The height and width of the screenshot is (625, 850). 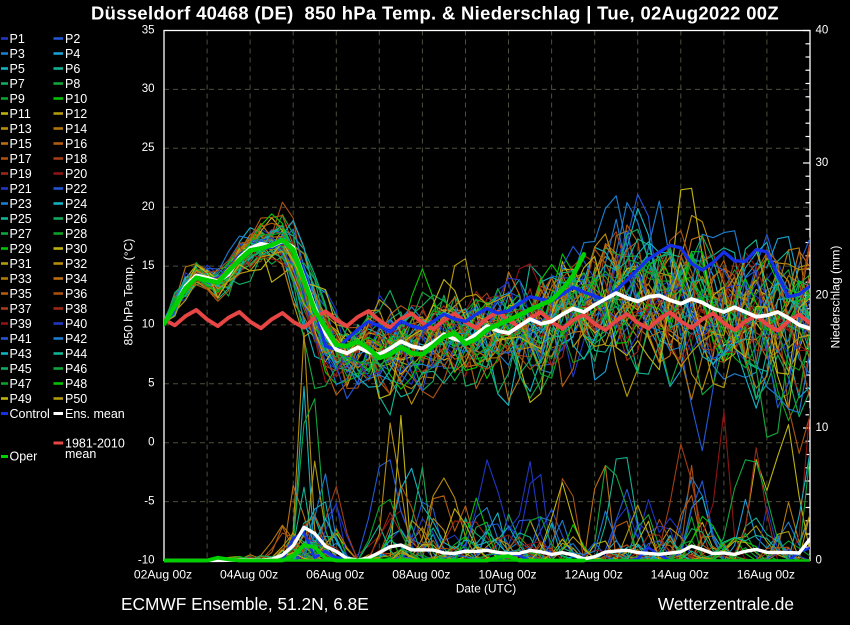 What do you see at coordinates (76, 174) in the screenshot?
I see `svg-text: P20` at bounding box center [76, 174].